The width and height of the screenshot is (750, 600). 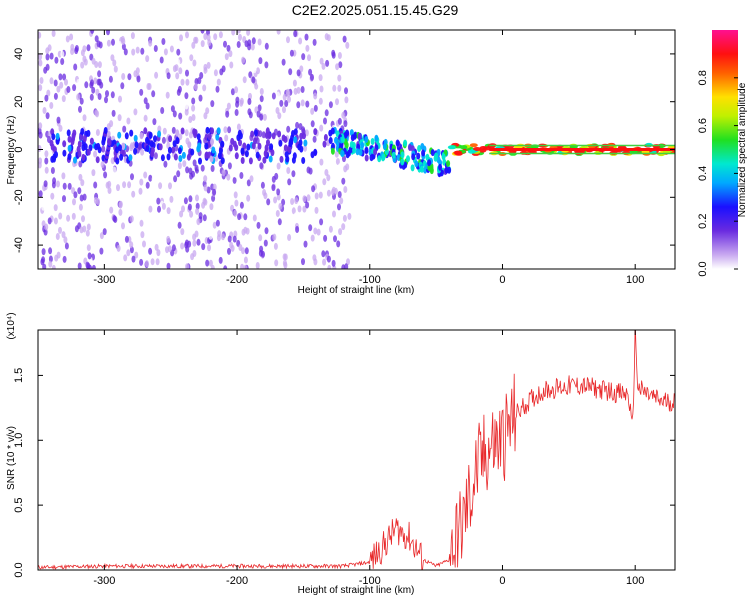 I want to click on x-tick-label: -300, so click(x=104, y=581).